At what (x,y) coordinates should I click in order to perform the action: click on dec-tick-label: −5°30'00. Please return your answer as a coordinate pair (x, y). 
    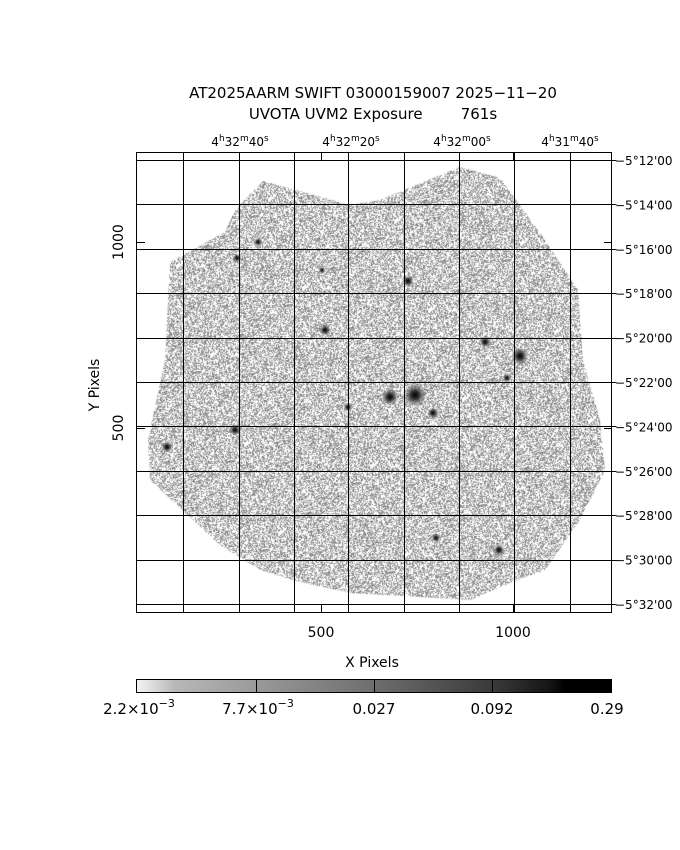
    Looking at the image, I should click on (644, 561).